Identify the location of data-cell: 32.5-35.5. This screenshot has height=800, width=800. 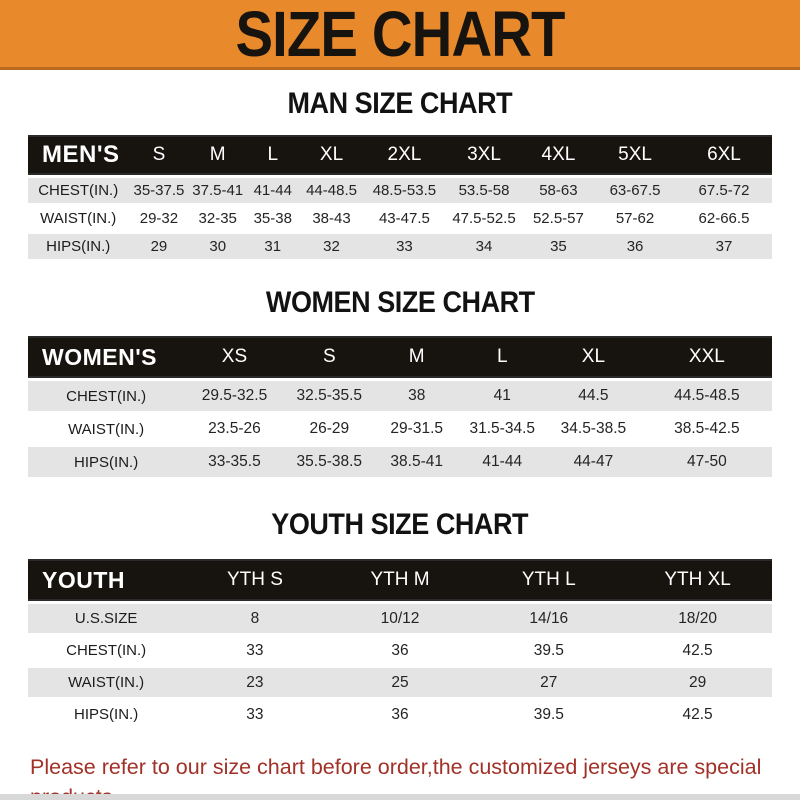
(329, 396).